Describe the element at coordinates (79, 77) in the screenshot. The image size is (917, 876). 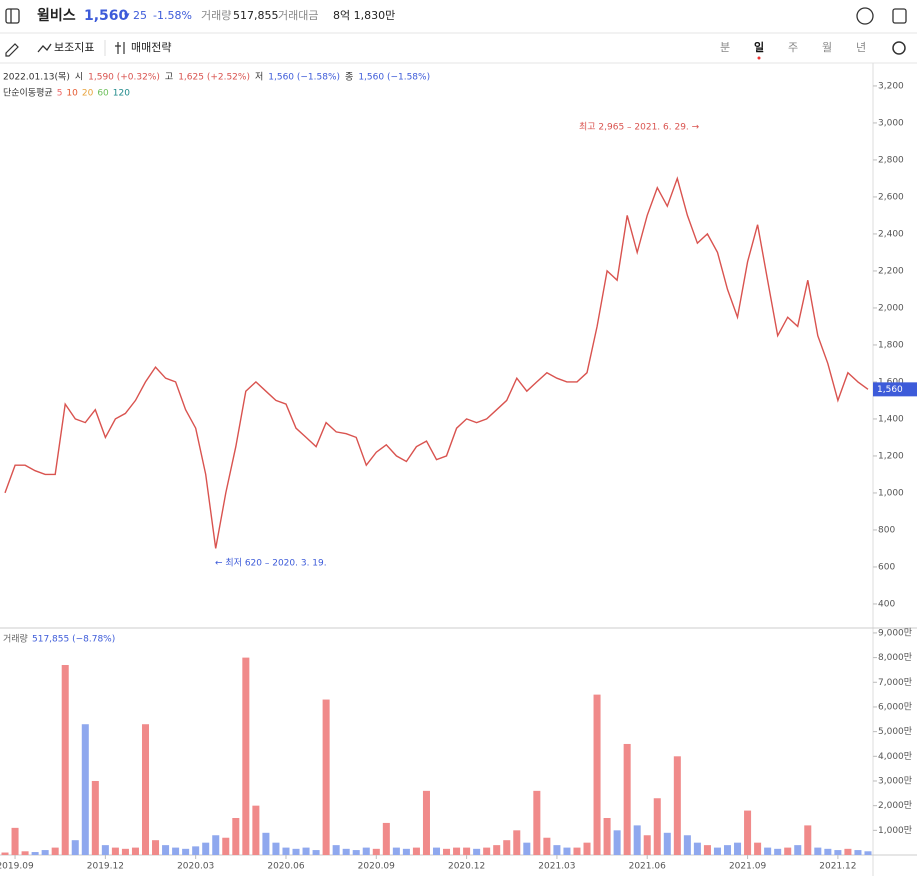
I see `legend-open-label: 시` at that location.